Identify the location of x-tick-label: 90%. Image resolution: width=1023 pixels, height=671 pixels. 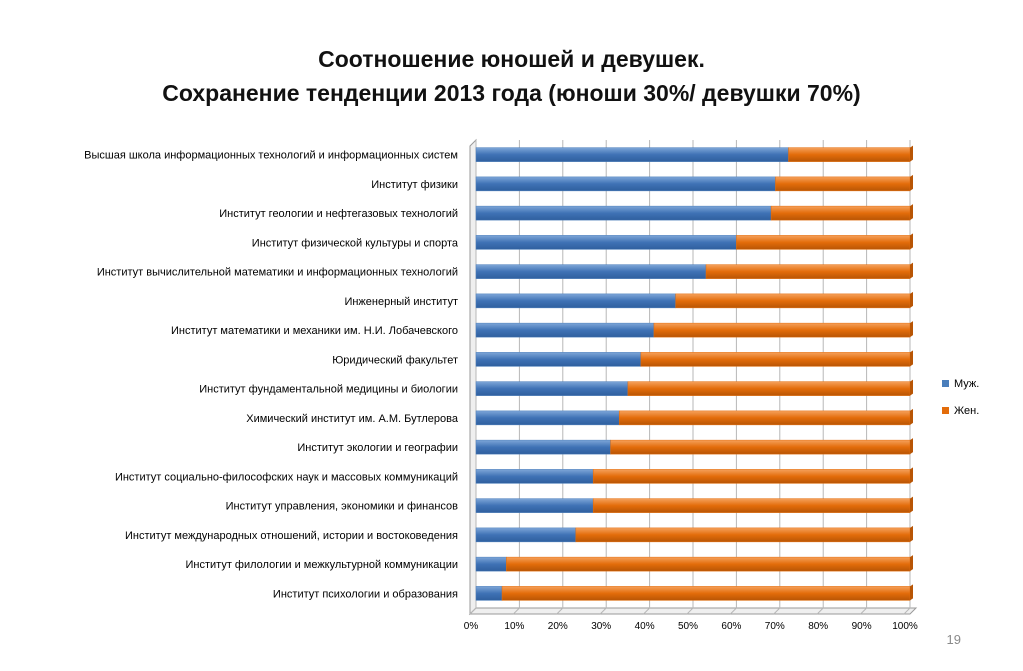
(862, 626).